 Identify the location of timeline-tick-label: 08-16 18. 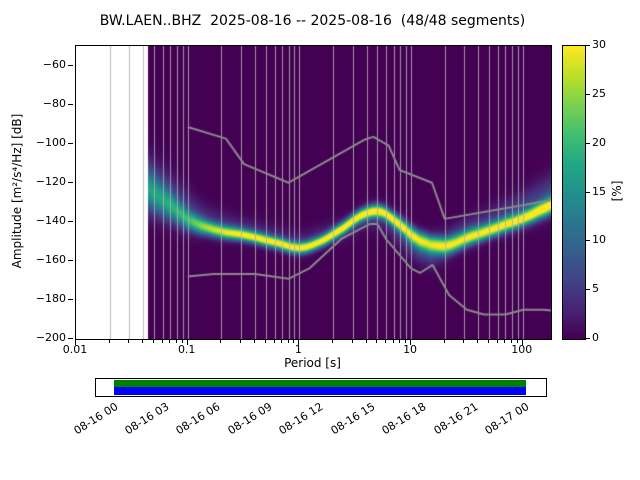
(404, 419).